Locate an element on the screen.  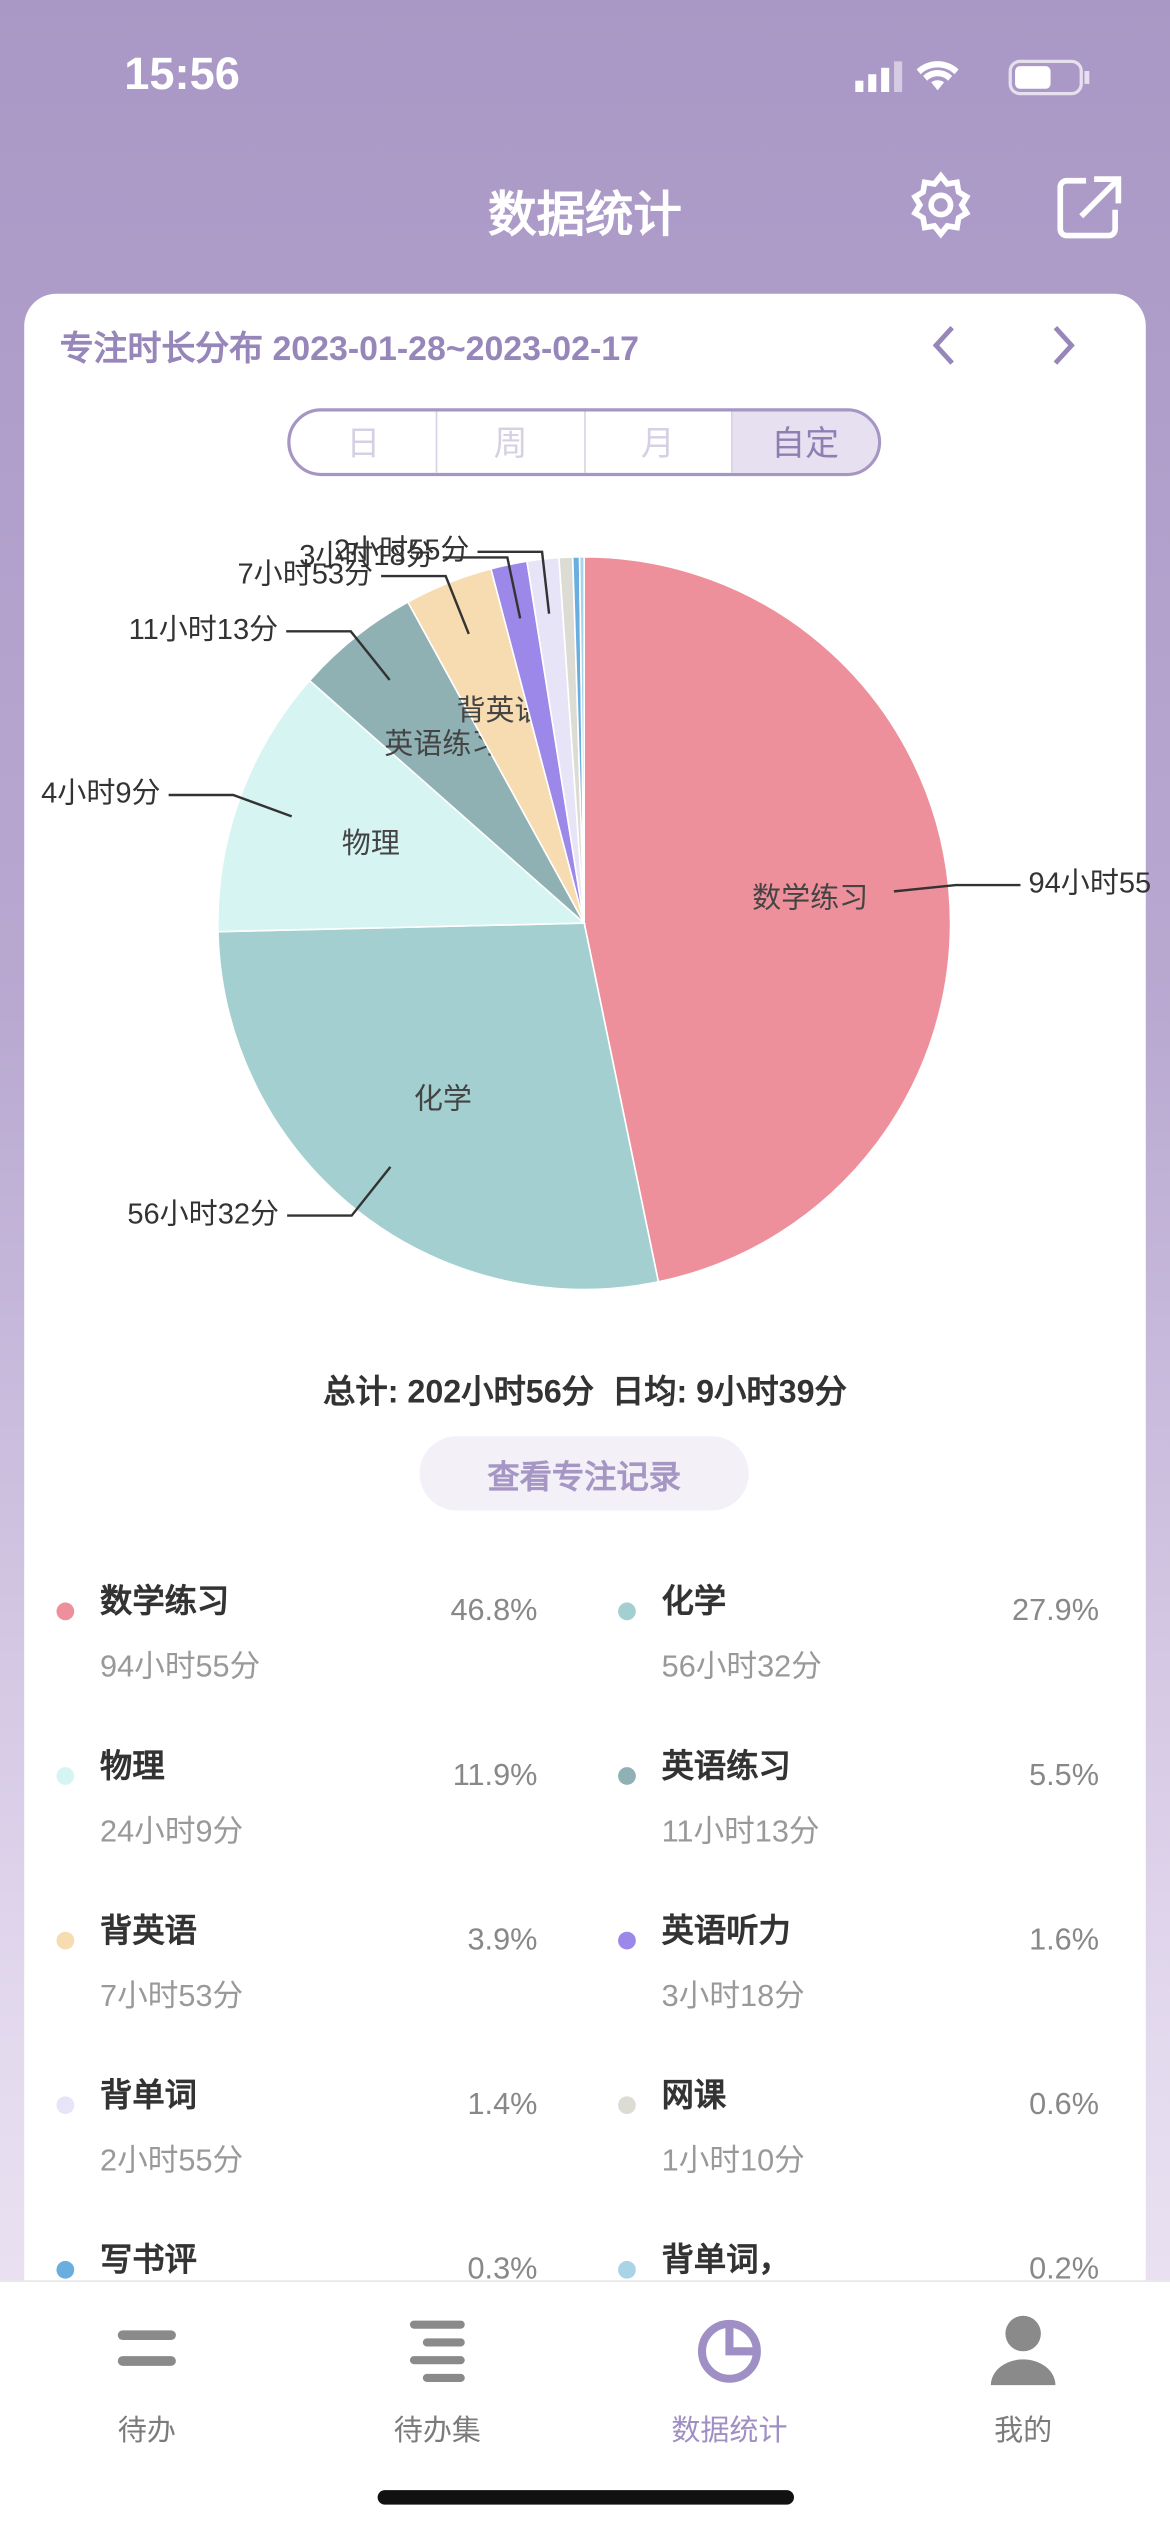
status-time: 15:56 is located at coordinates (182, 73).